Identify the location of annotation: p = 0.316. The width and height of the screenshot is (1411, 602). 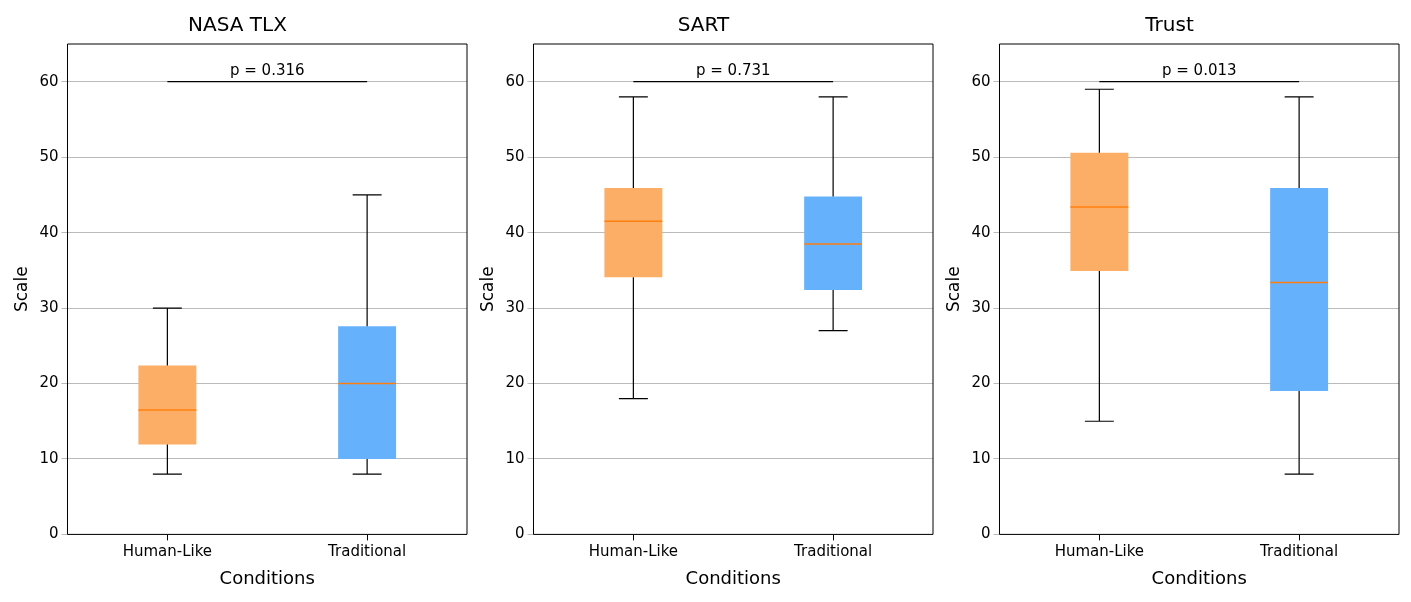
(267, 70).